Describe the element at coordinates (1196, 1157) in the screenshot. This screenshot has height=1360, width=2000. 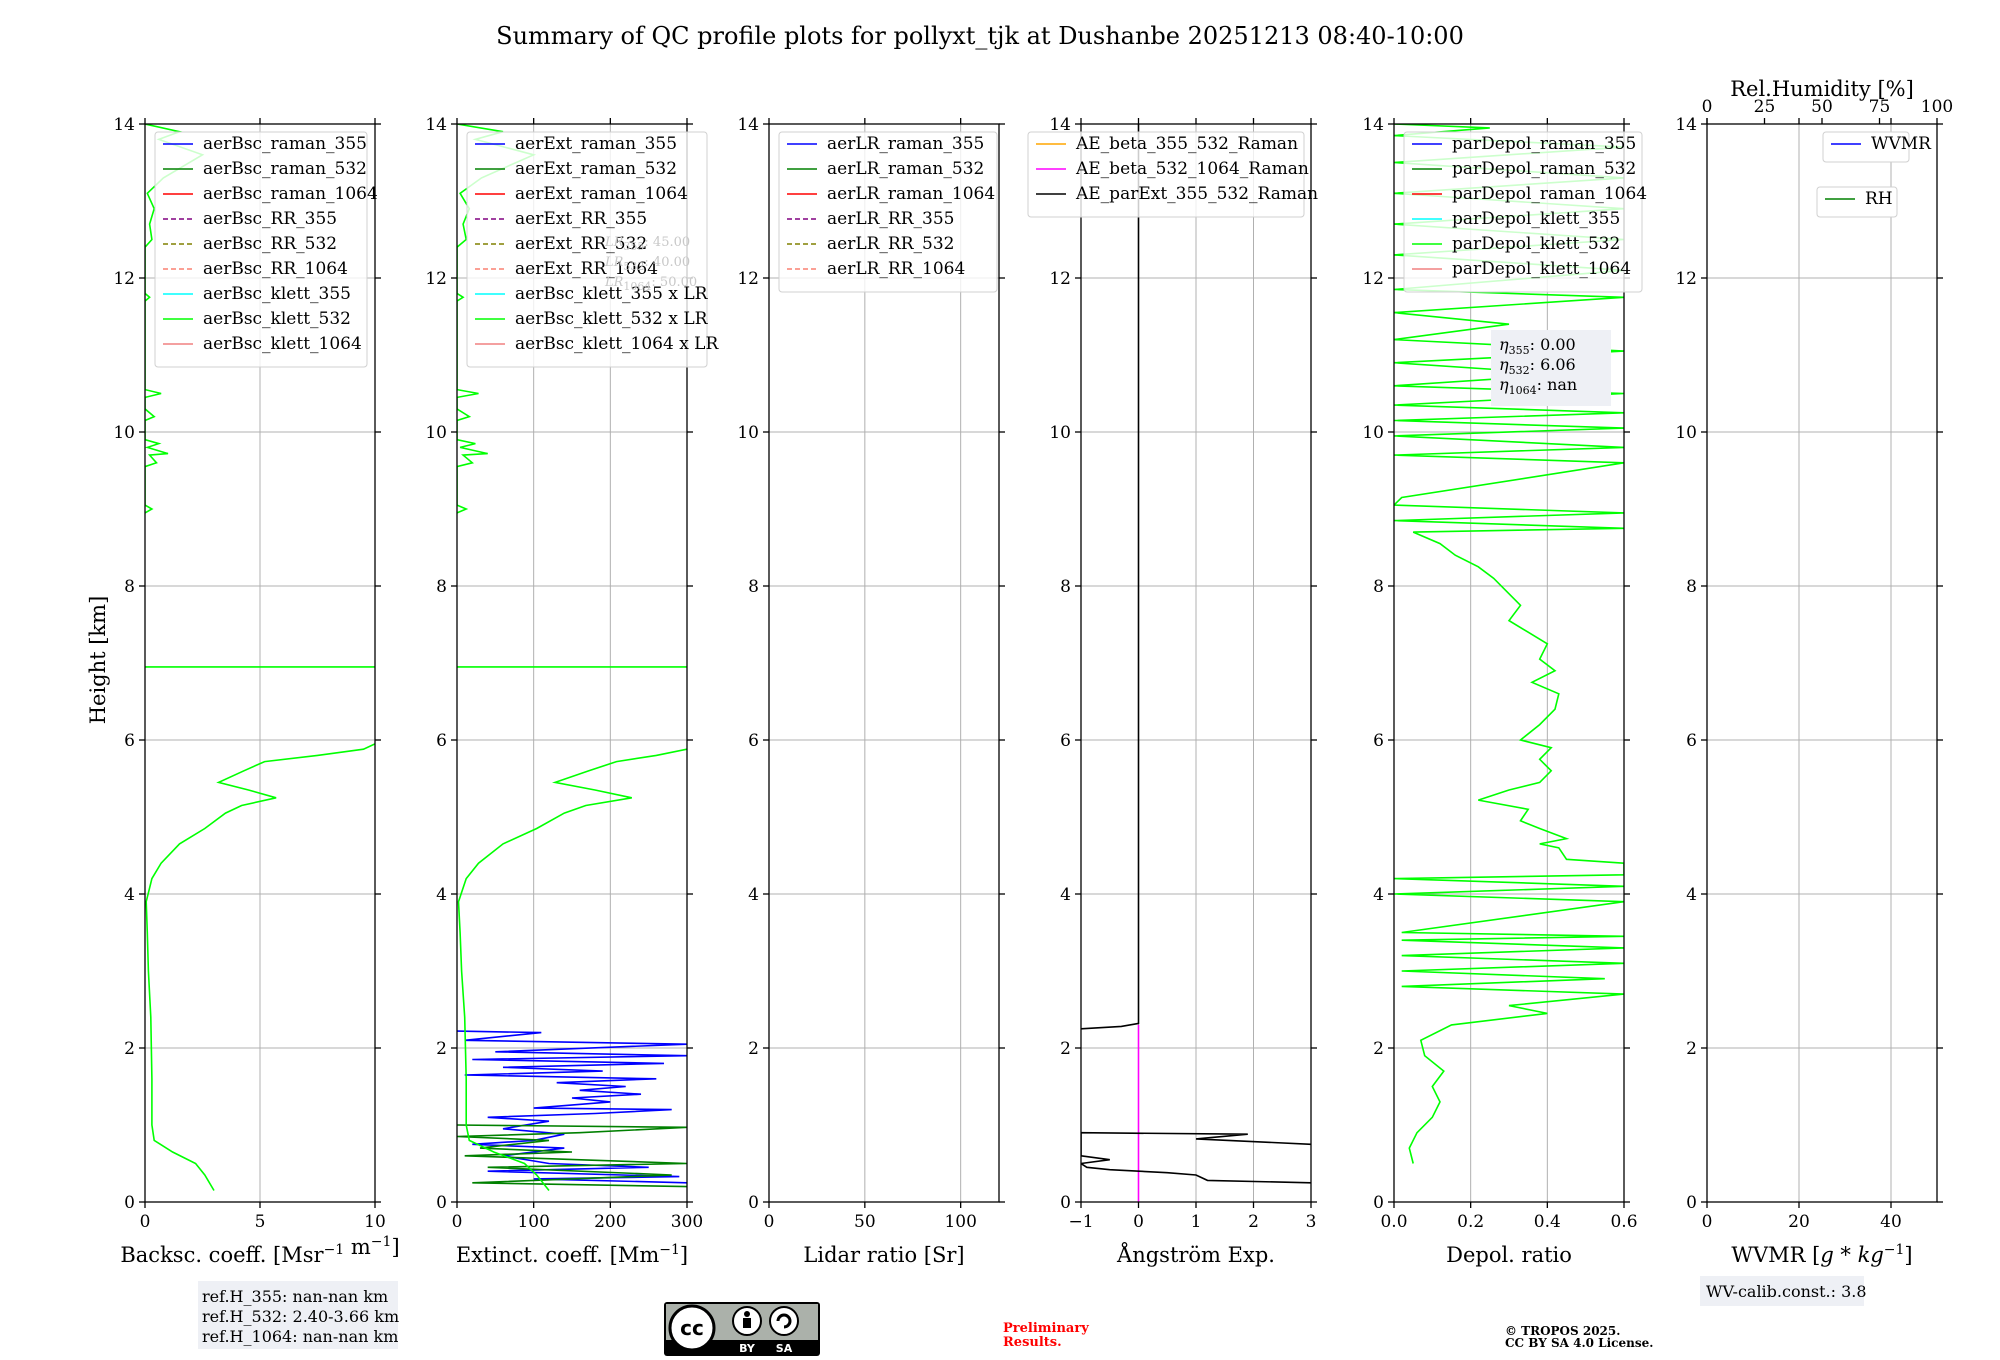
I see `series-AE_parExt_355_532_Raman` at that location.